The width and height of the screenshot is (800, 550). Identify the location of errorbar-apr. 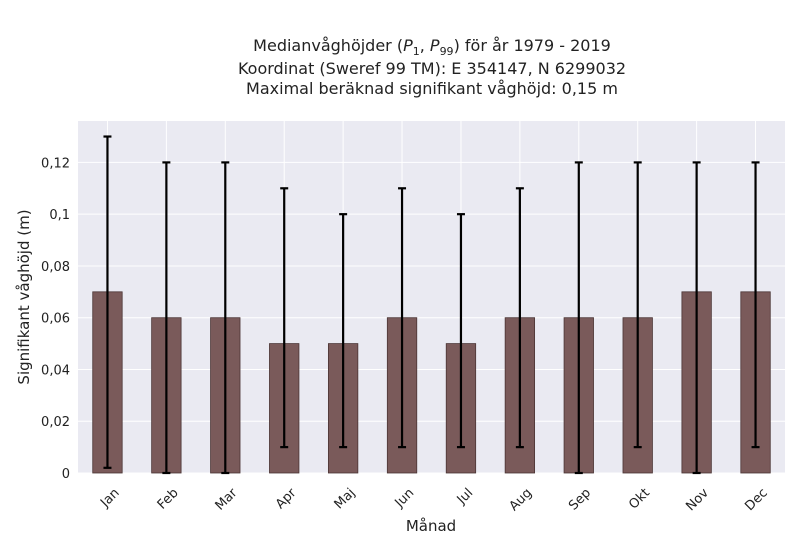
(284, 318).